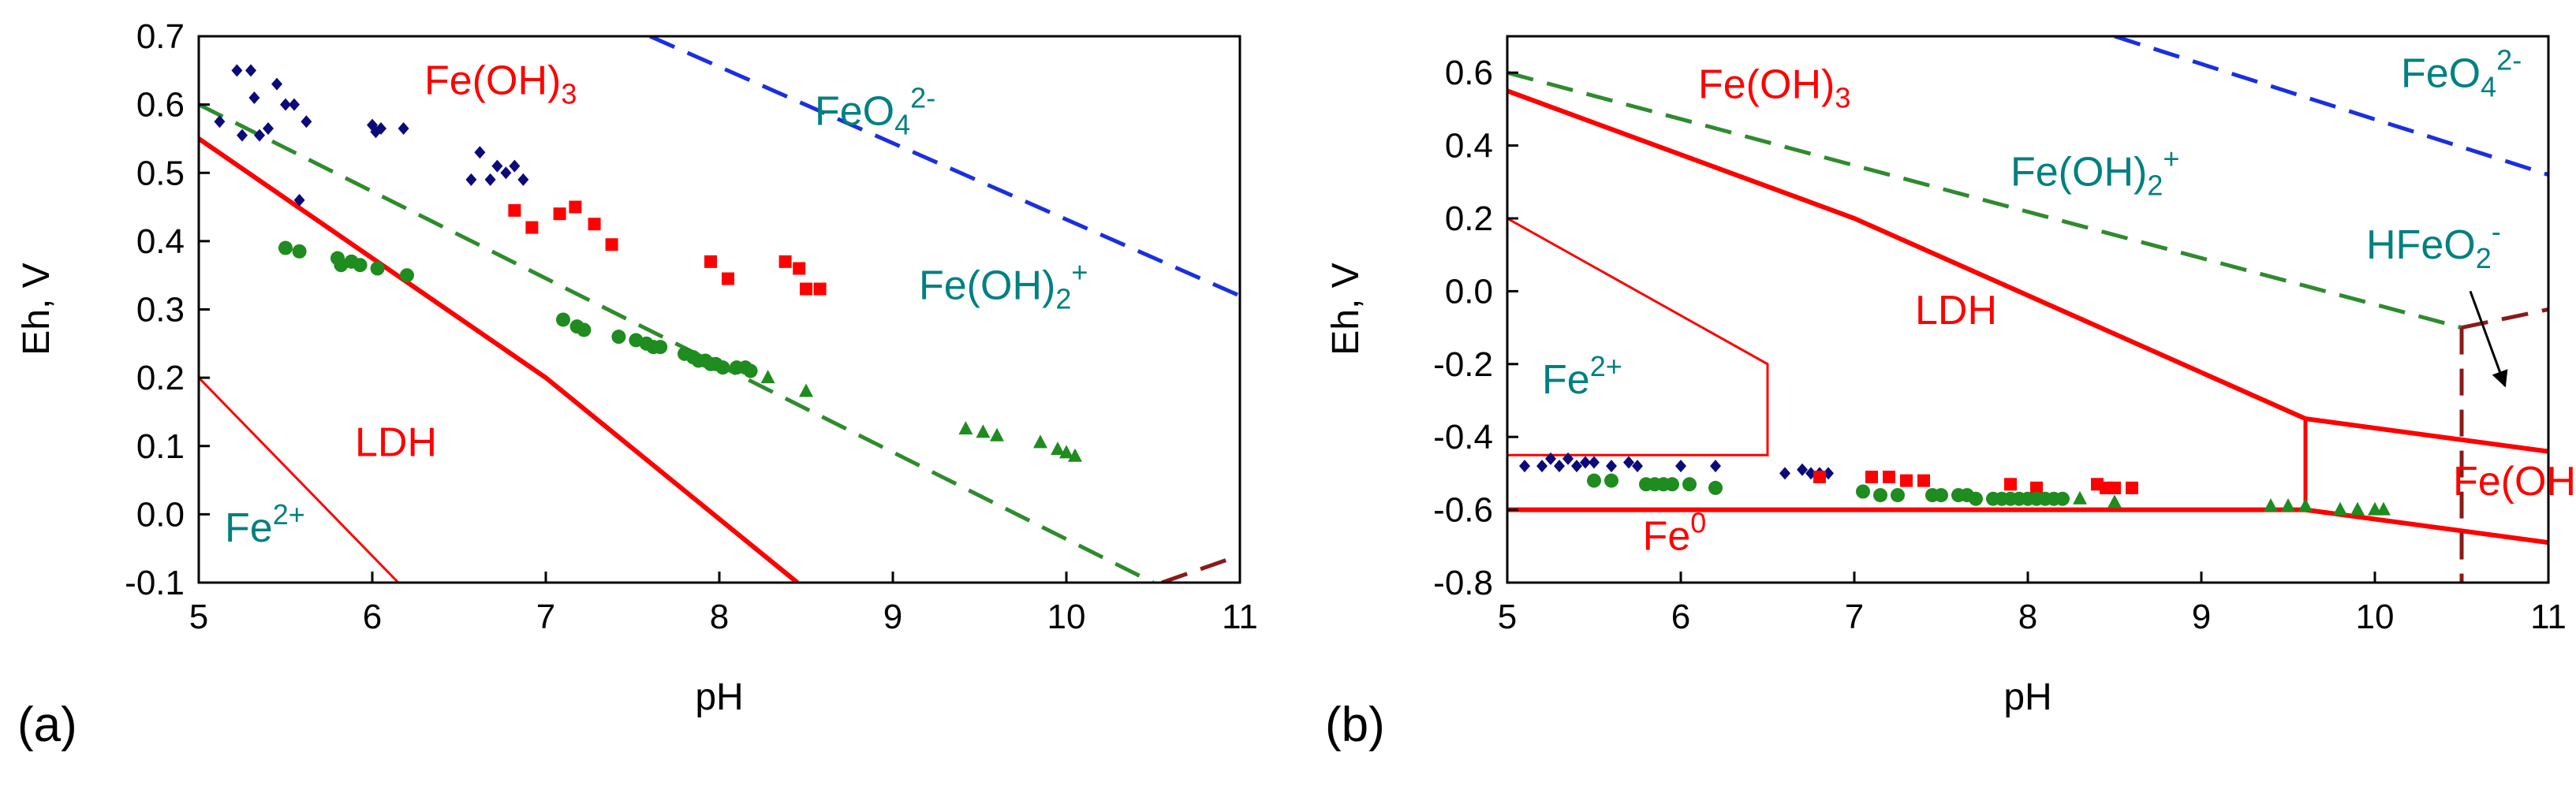 This screenshot has height=786, width=2576. I want to click on y-tick-label: 0.0, so click(1469, 291).